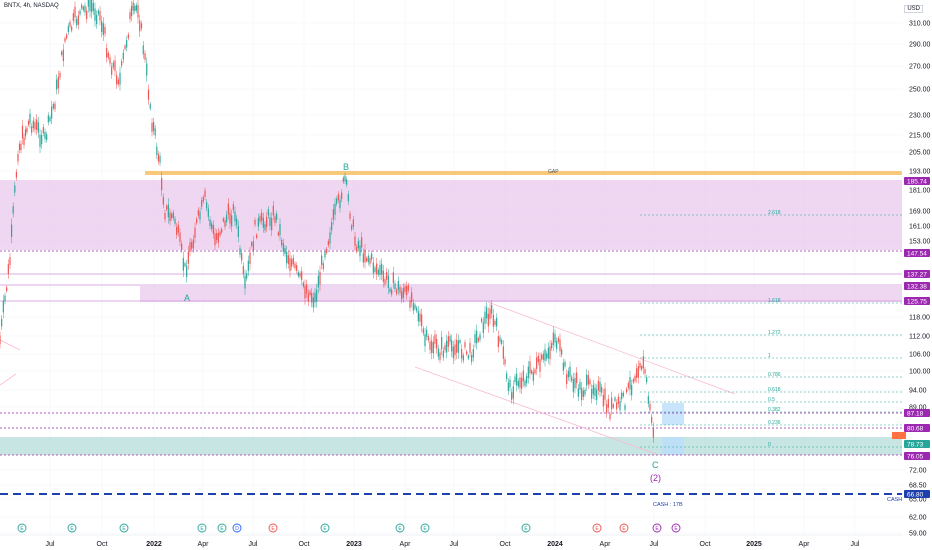 The width and height of the screenshot is (932, 550). Describe the element at coordinates (917, 413) in the screenshot. I see `price-badge: 87.18` at that location.